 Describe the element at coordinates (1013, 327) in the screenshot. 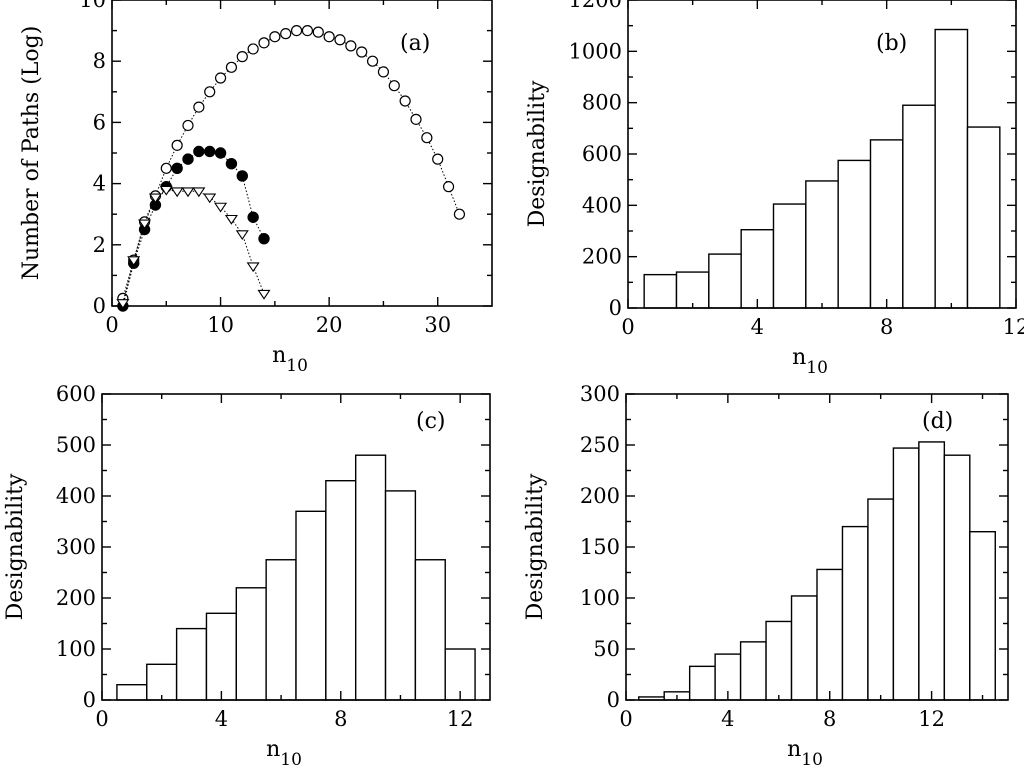

I see `x-tick-label: 12` at that location.